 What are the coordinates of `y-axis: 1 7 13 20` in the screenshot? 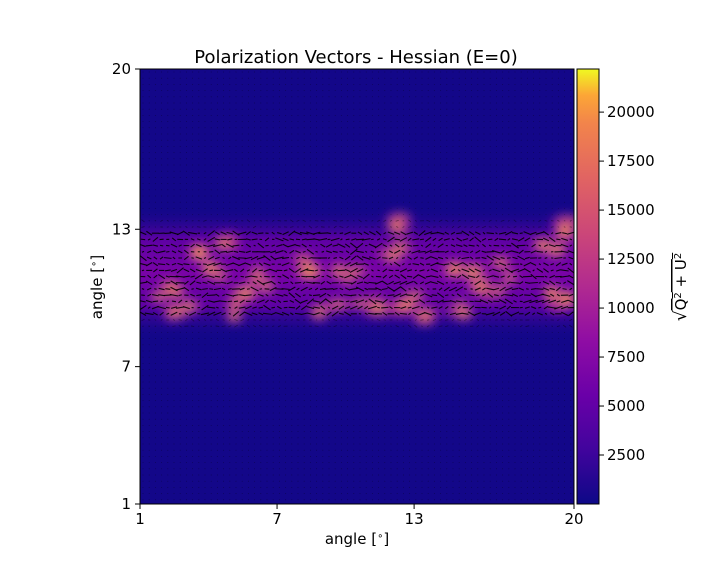 It's located at (126, 286).